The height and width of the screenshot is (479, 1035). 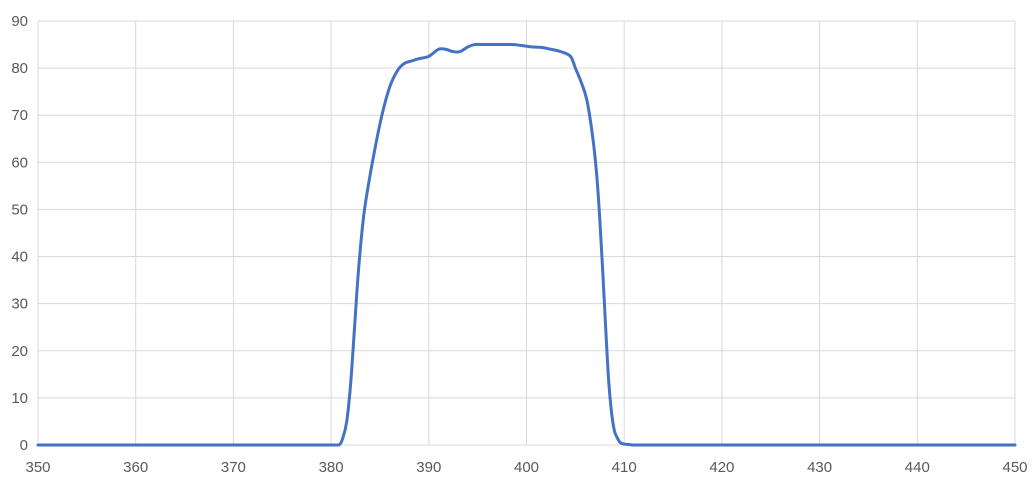 What do you see at coordinates (721, 467) in the screenshot?
I see `x-tick-label: 420` at bounding box center [721, 467].